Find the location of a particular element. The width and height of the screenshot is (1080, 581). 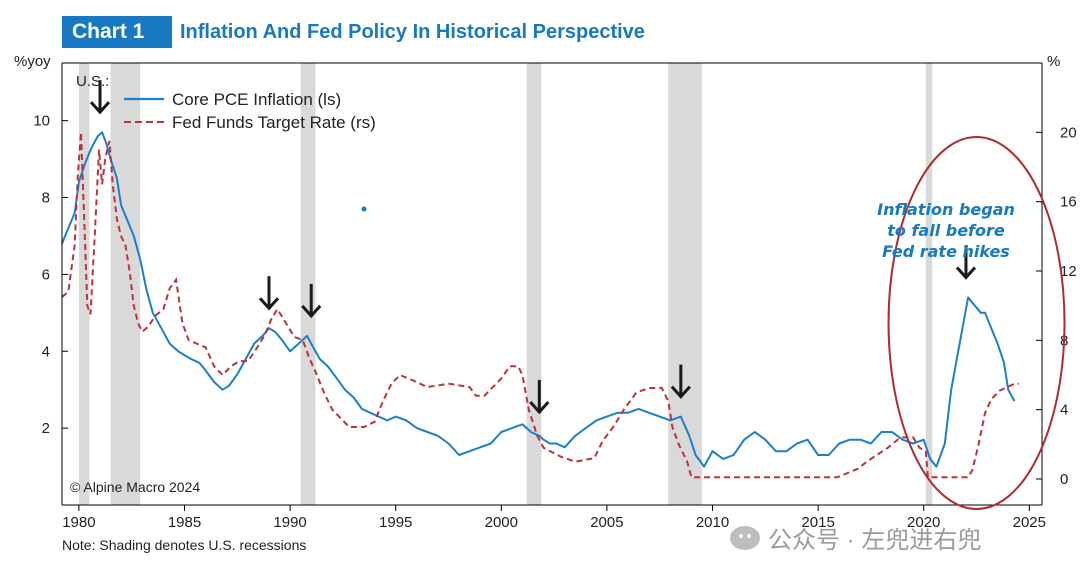

y-right-tick-label-20: 20 is located at coordinates (1068, 132).